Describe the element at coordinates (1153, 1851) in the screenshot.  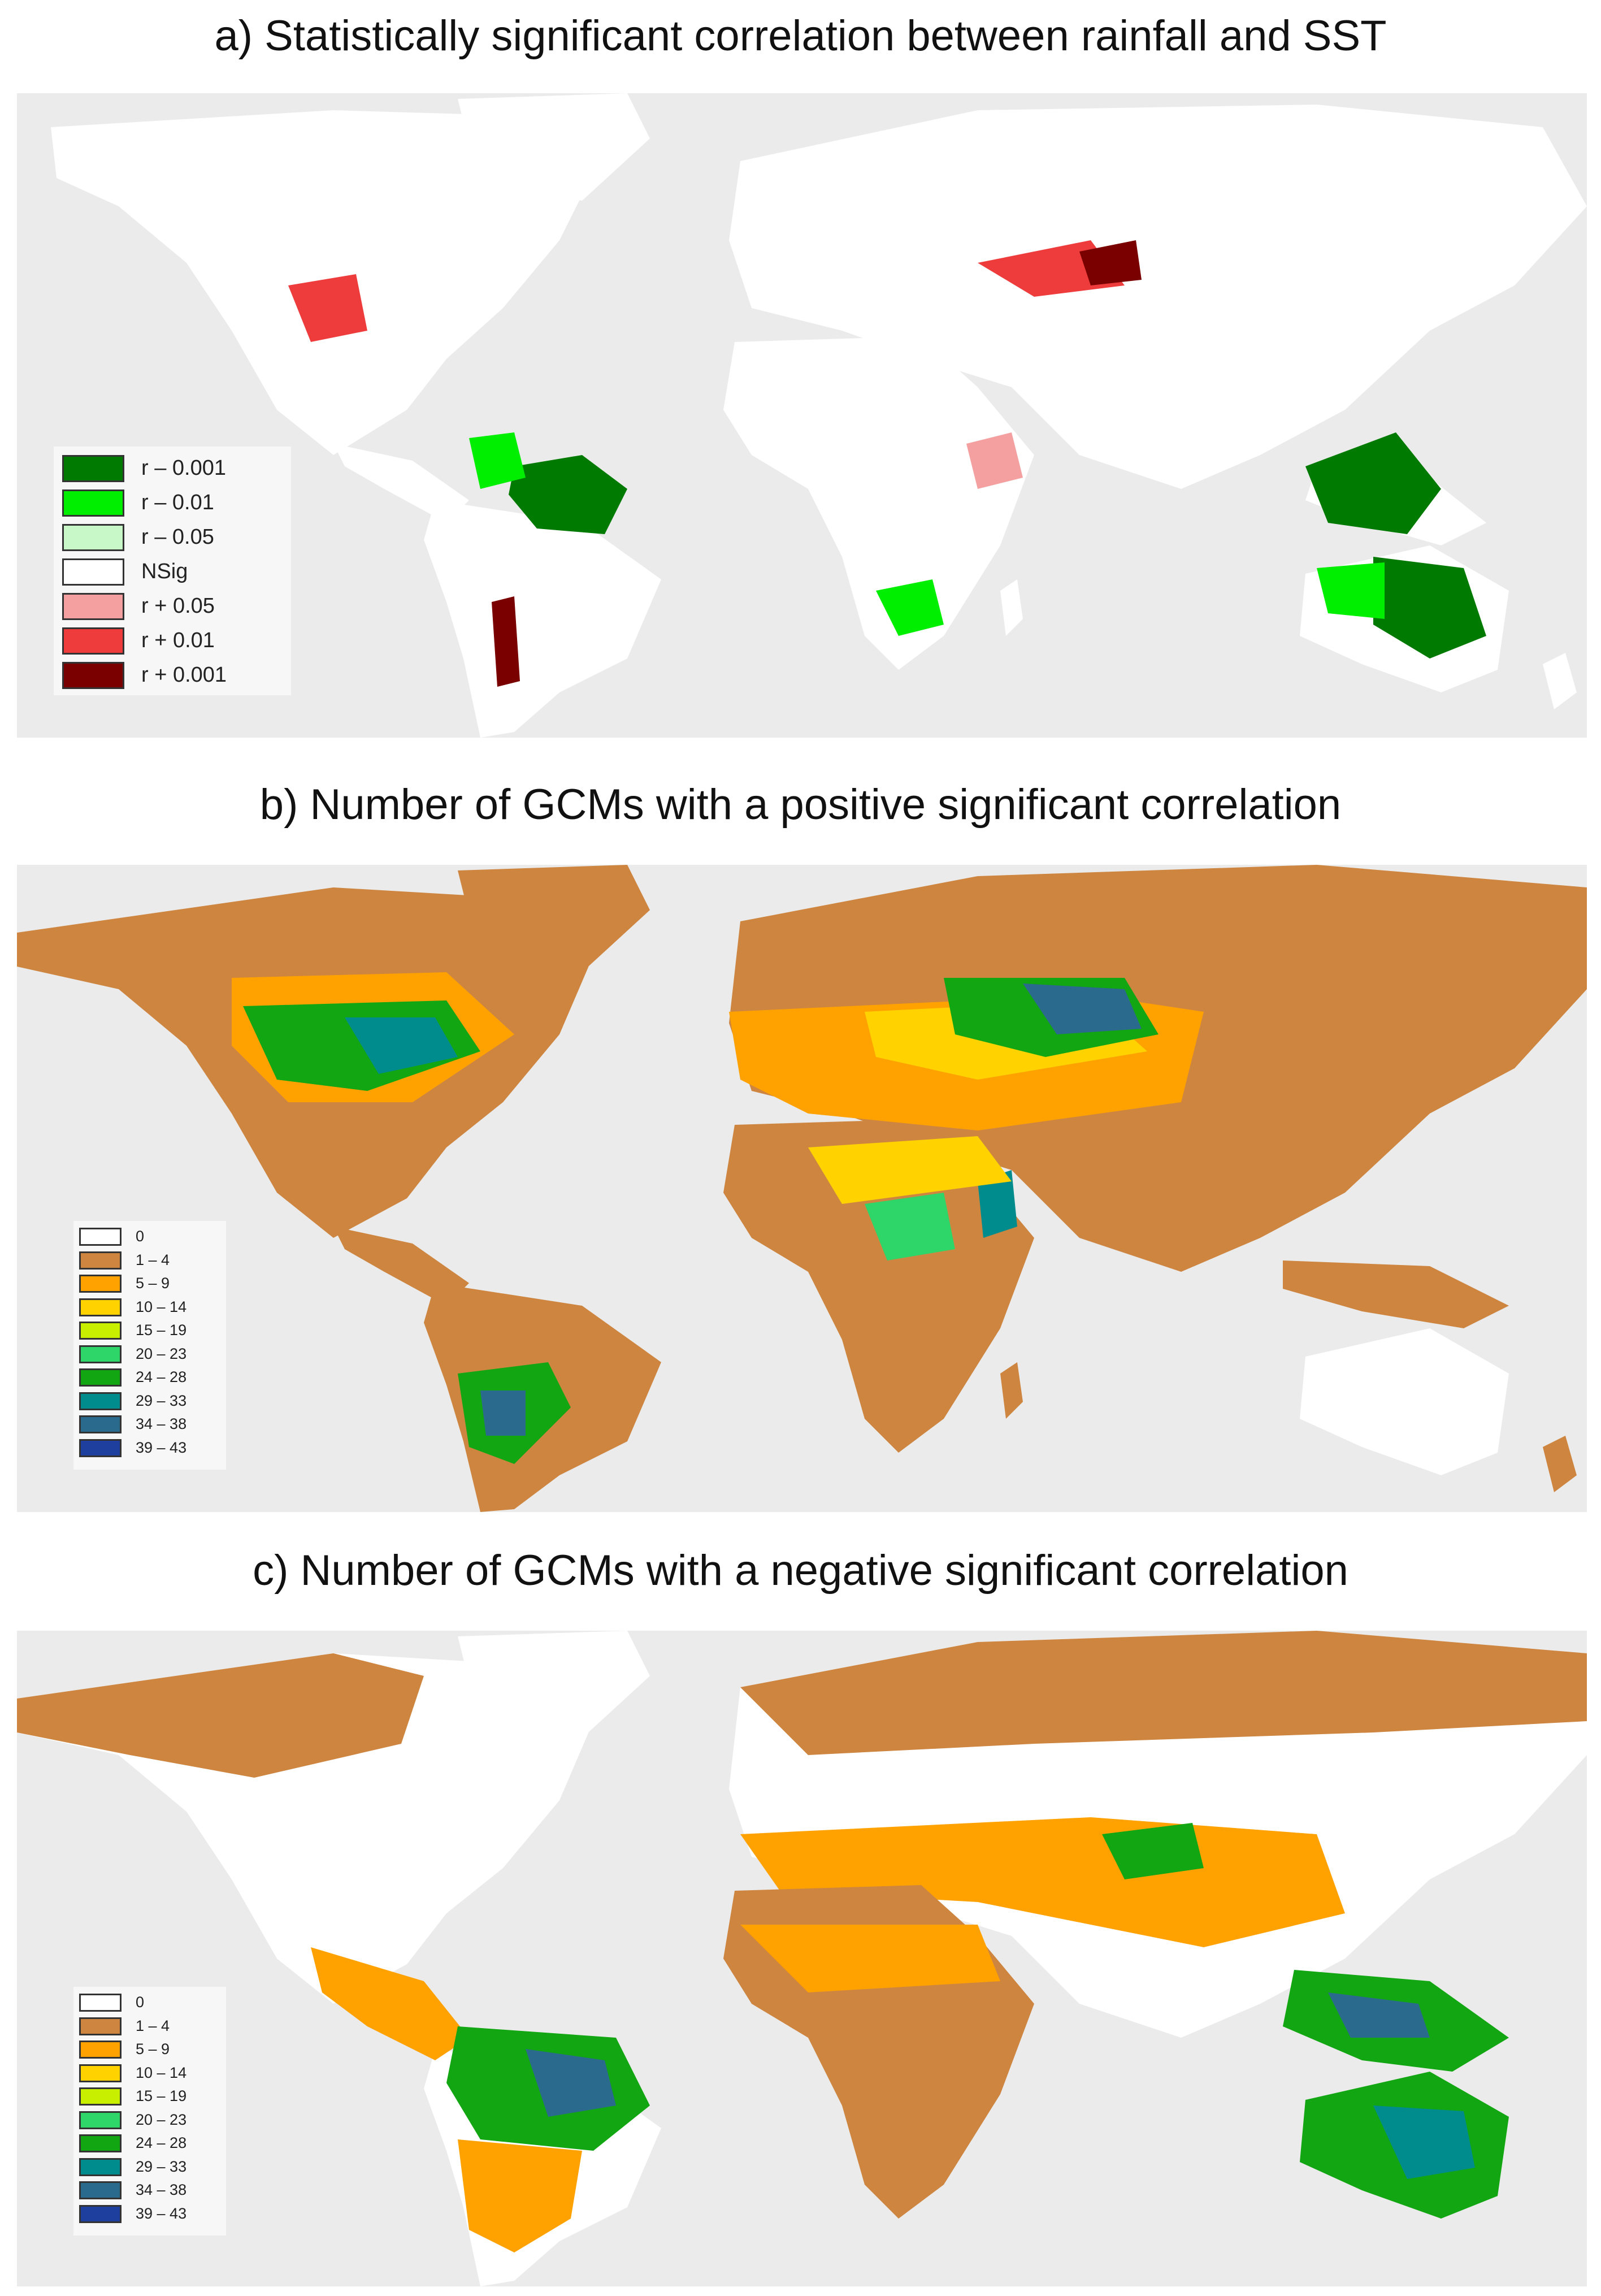
I see `patch-south-asia-green` at that location.